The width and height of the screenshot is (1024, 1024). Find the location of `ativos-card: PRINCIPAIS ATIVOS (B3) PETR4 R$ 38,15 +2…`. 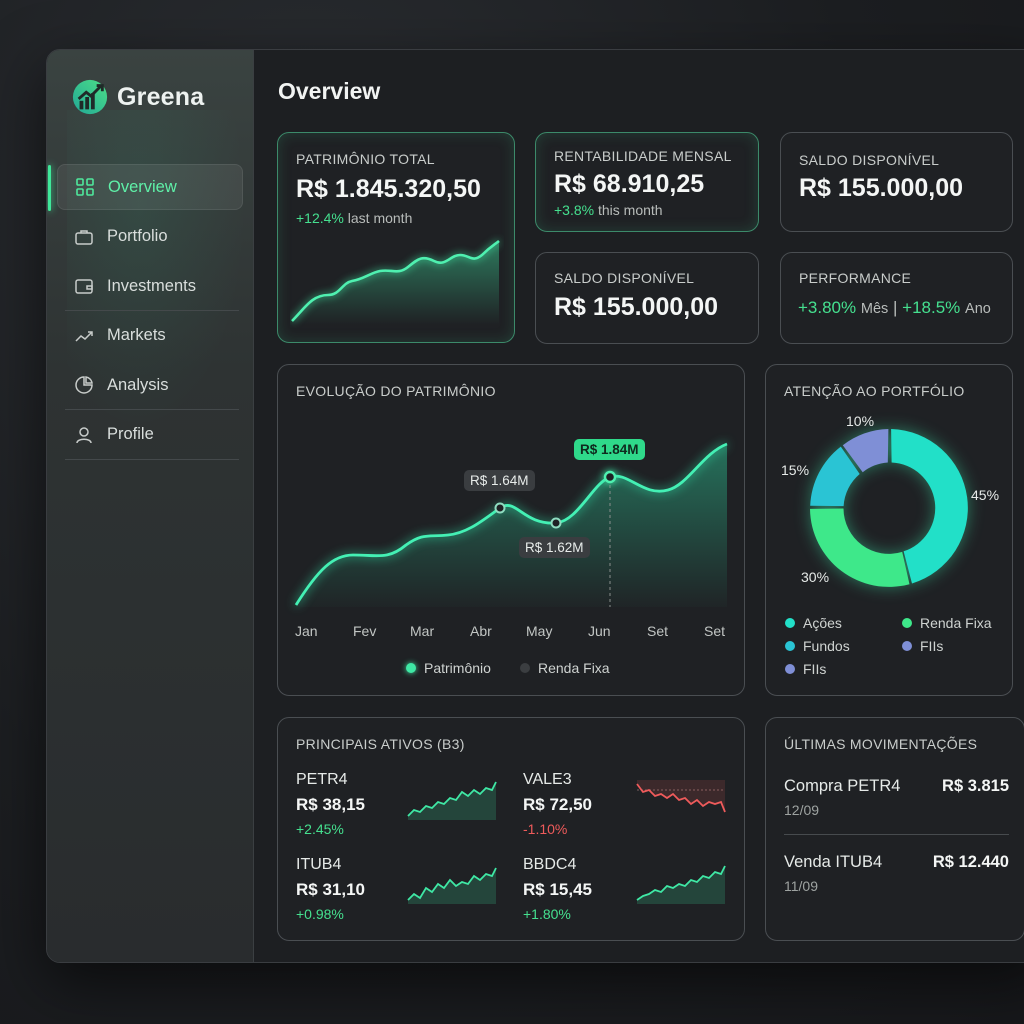

ativos-card: PRINCIPAIS ATIVOS (B3) PETR4 R$ 38,15 +2… is located at coordinates (511, 829).